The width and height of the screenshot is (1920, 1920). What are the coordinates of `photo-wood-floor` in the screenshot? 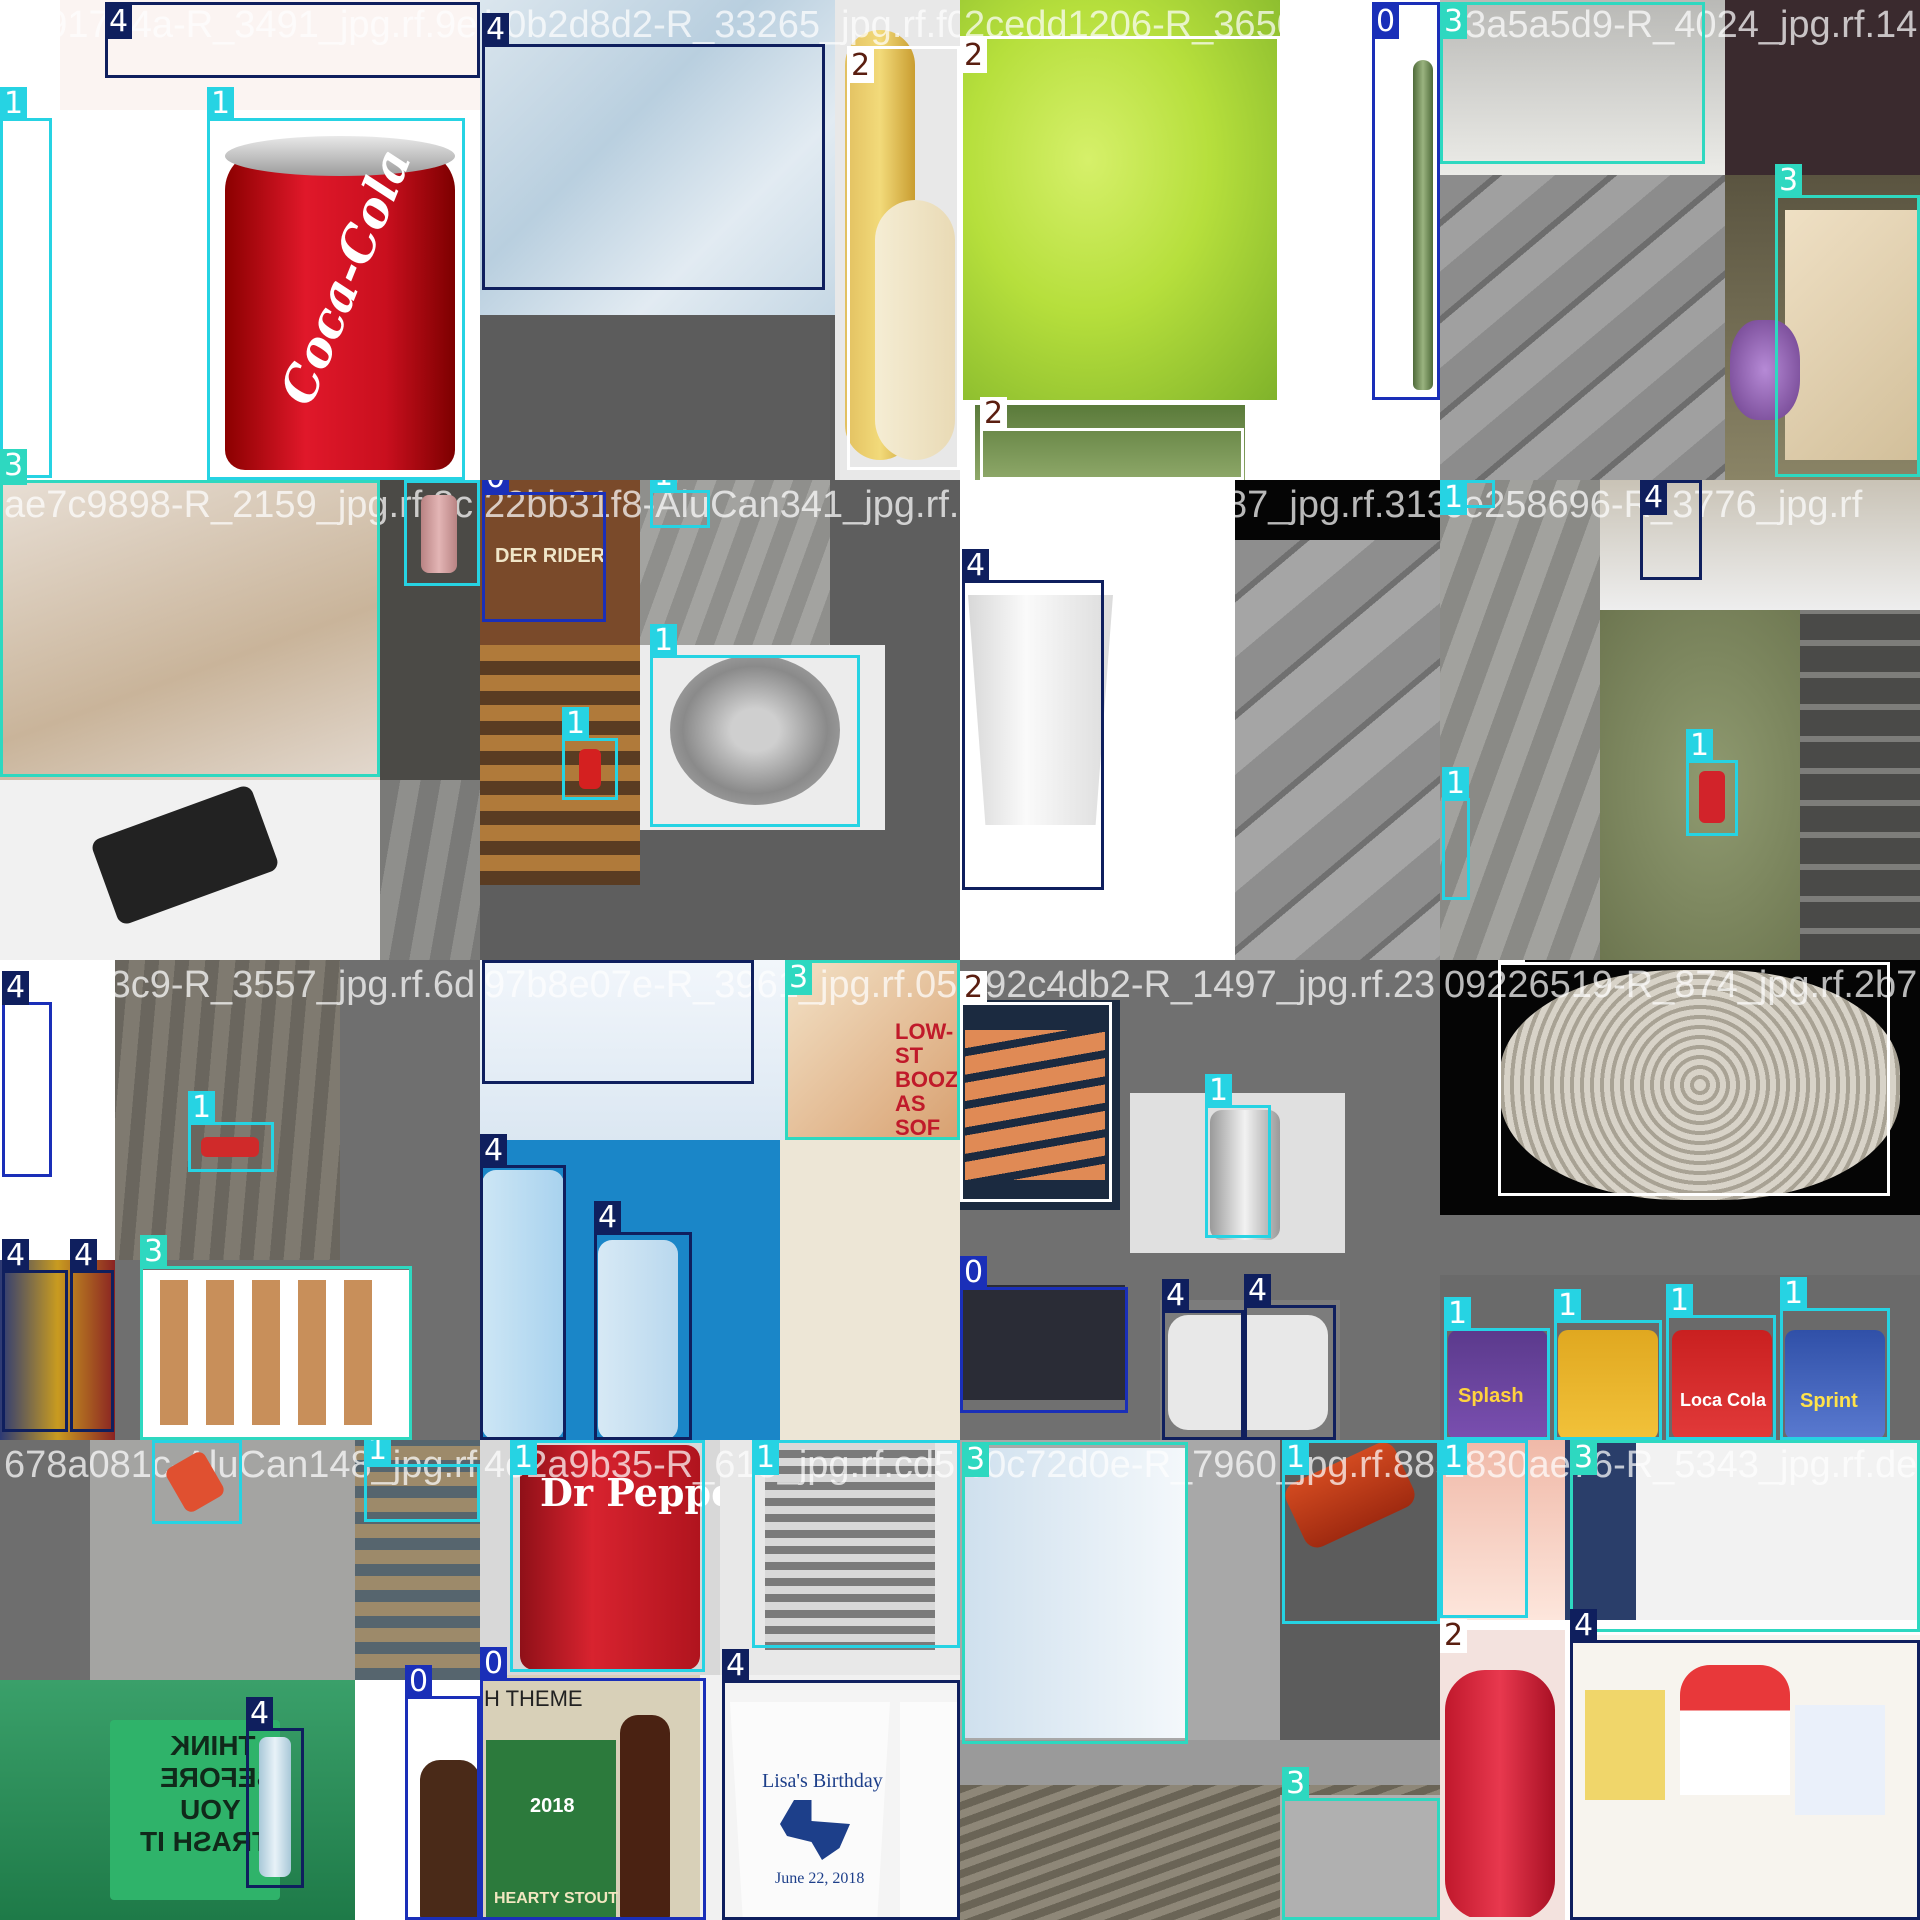 It's located at (227, 1110).